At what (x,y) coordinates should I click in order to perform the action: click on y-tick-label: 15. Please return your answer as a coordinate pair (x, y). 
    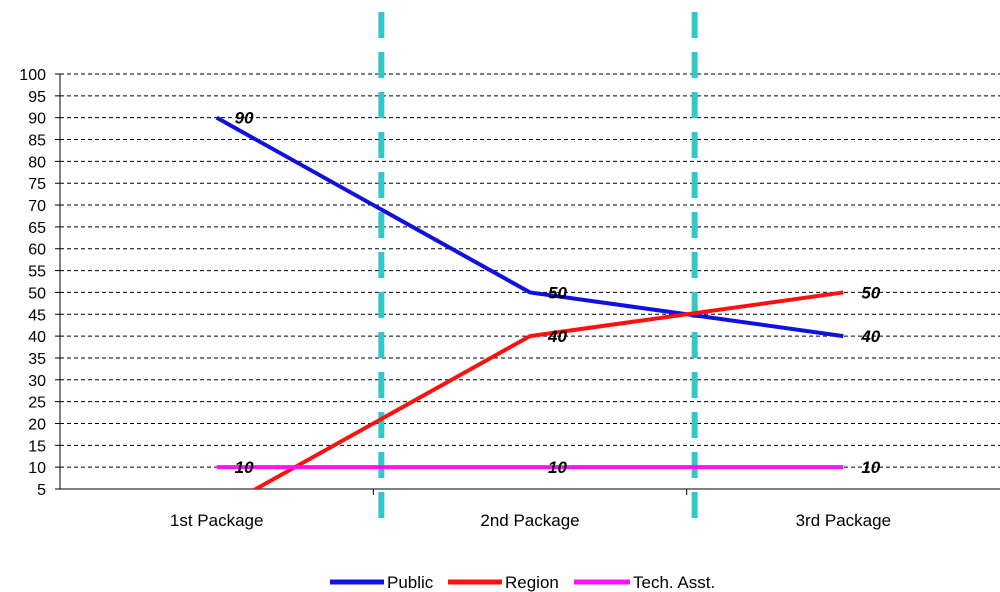
    Looking at the image, I should click on (37, 446).